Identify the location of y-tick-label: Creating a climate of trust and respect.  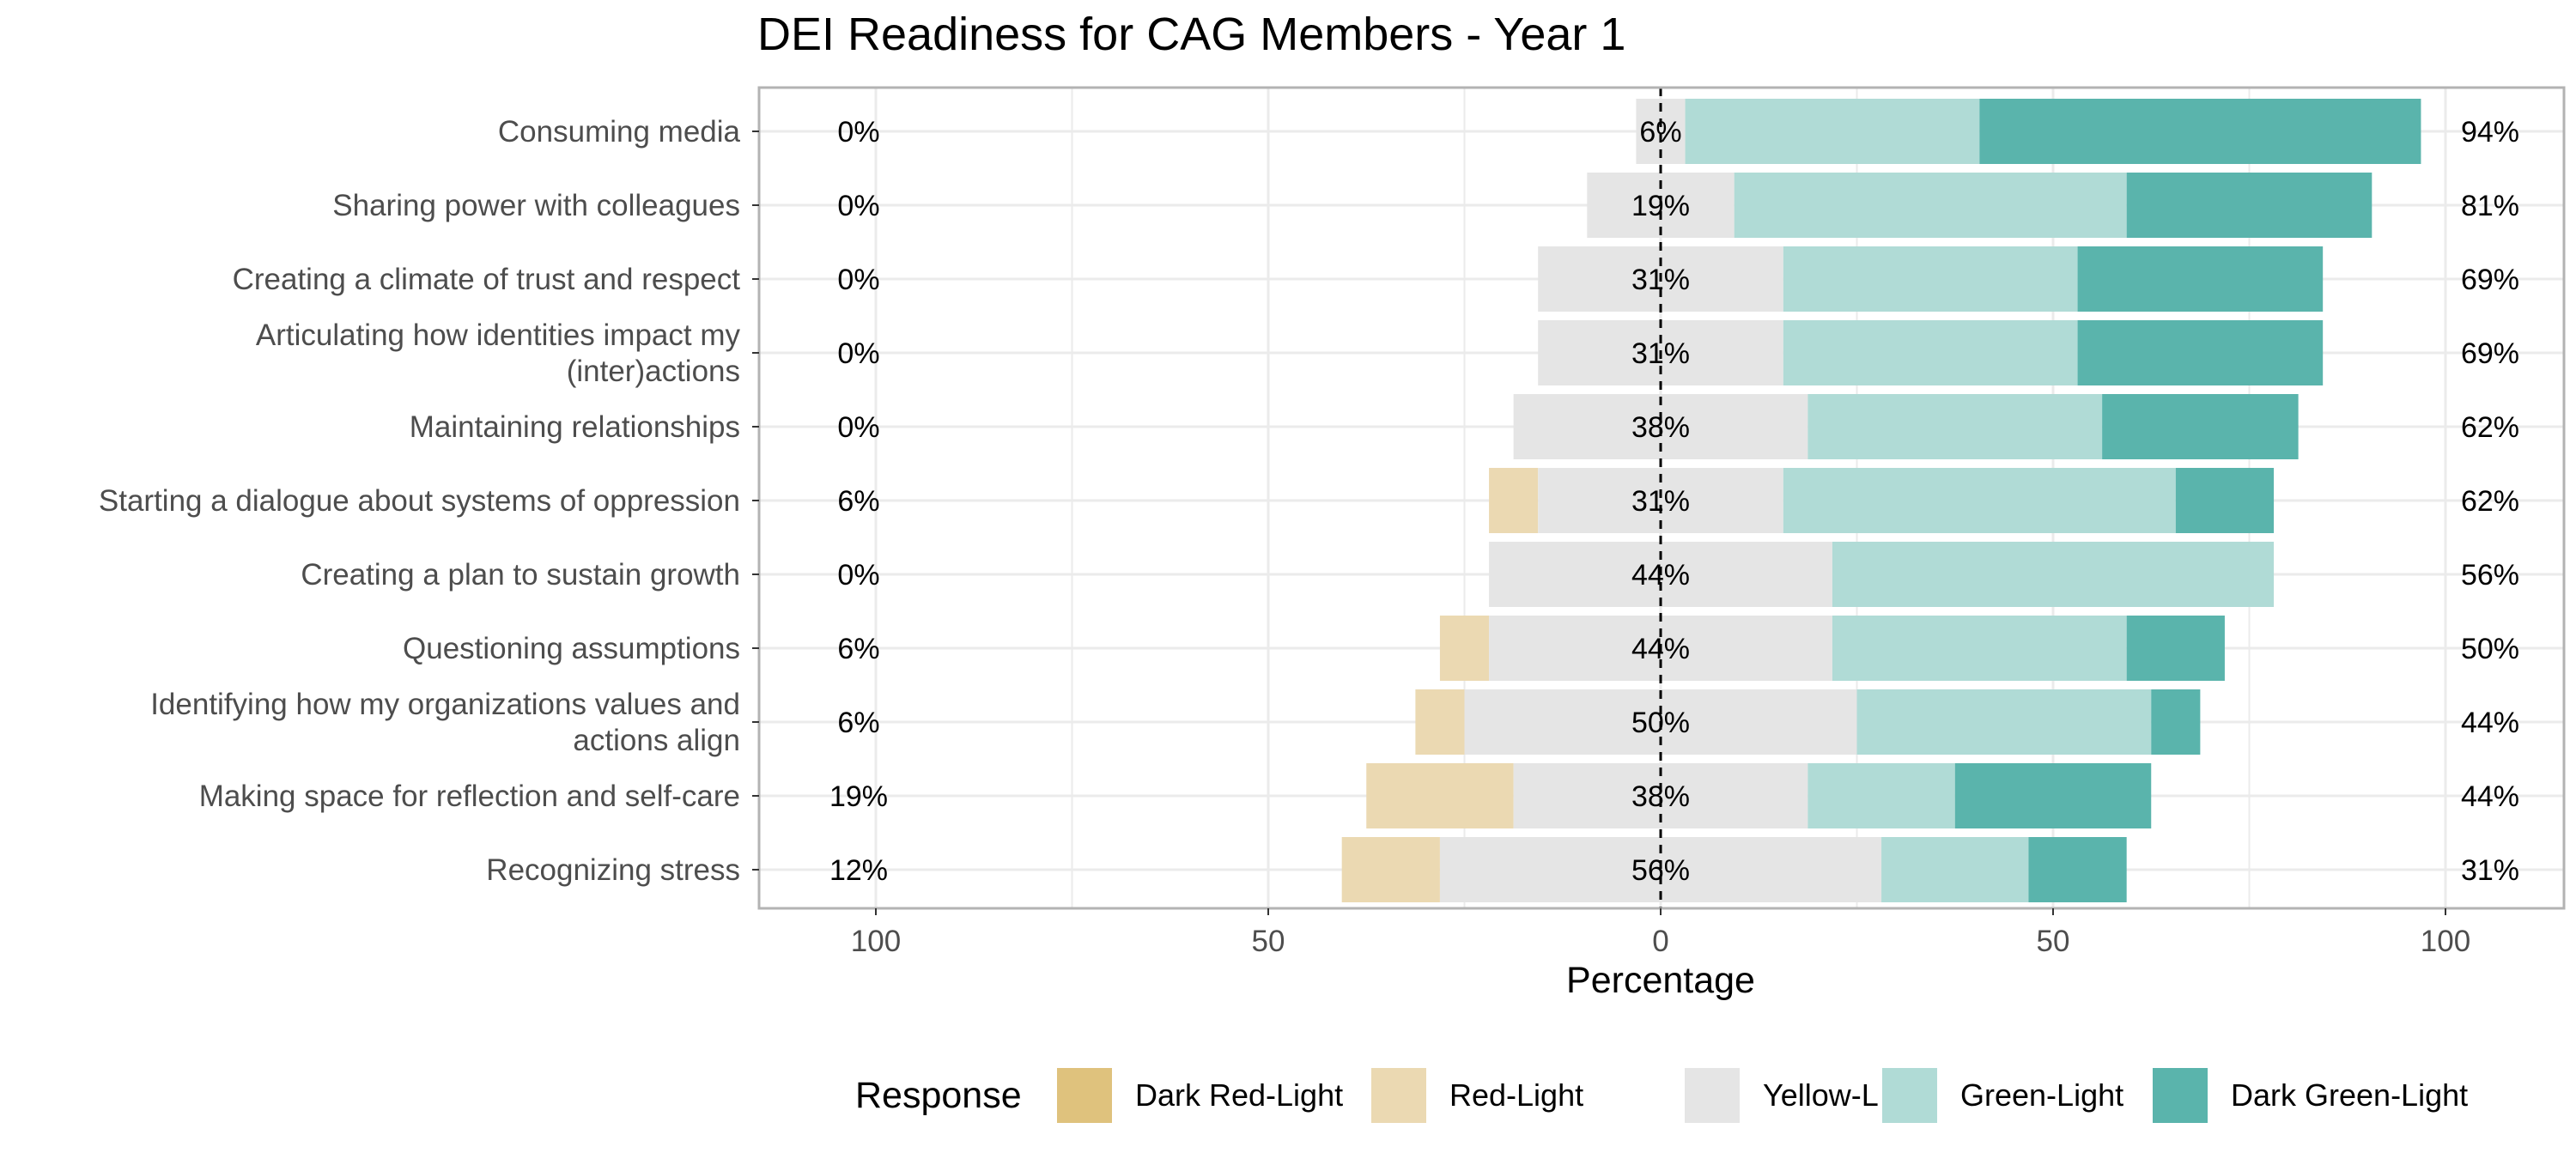
(487, 279).